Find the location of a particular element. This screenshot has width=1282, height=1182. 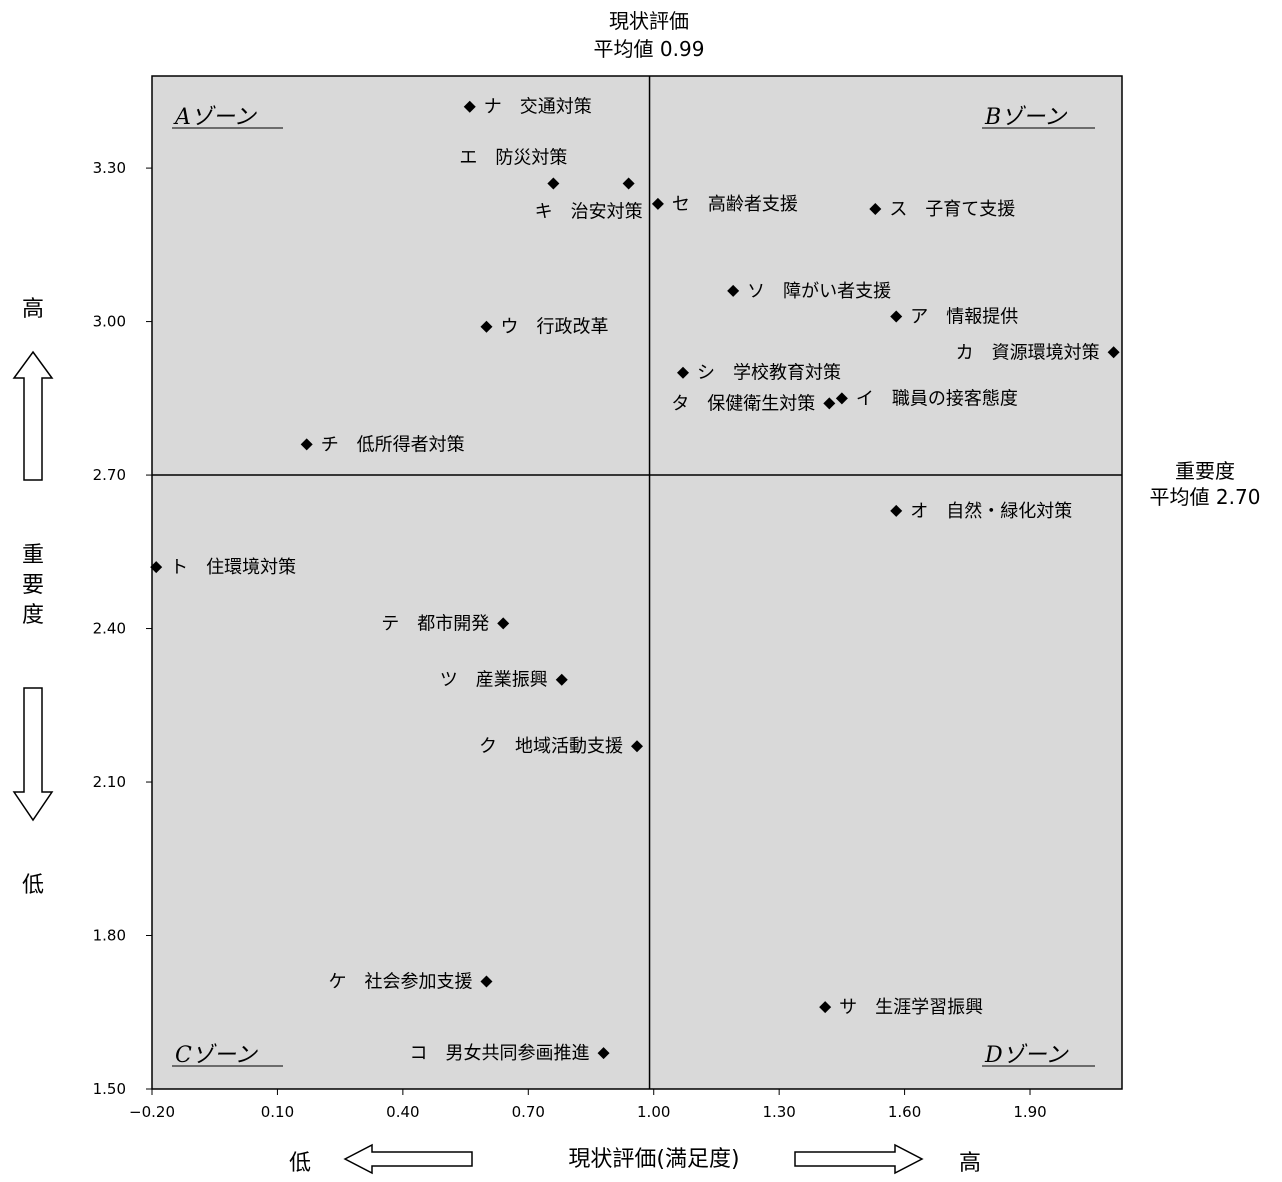

y-tick-label: 2.10 is located at coordinates (109, 782).